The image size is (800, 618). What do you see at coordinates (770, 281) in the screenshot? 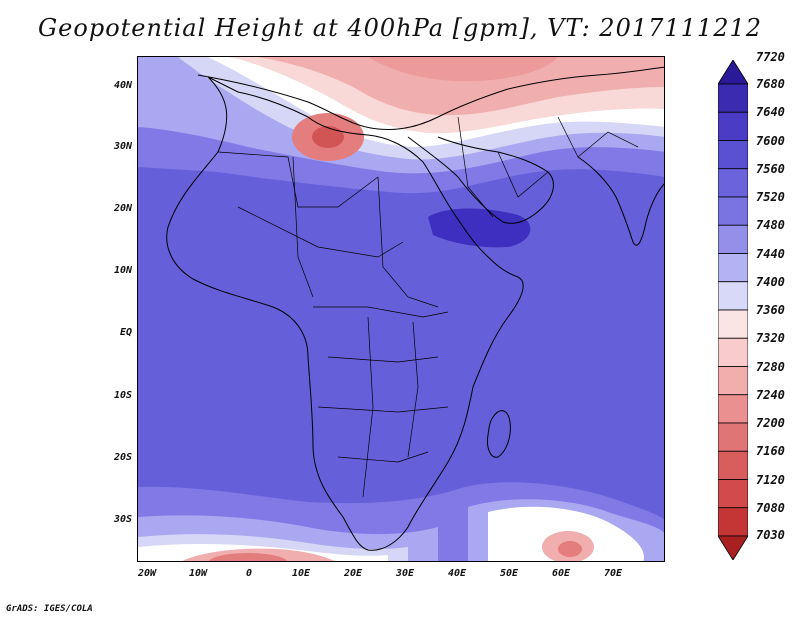
I see `colorbar-level-label: 7400` at bounding box center [770, 281].